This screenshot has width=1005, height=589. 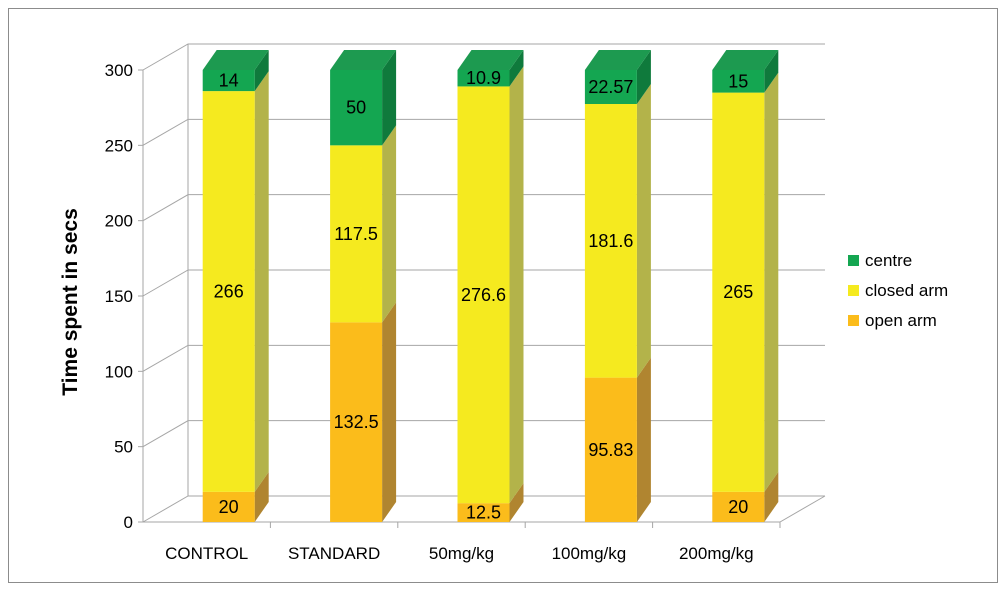 I want to click on data-label: 22.57, so click(x=610, y=87).